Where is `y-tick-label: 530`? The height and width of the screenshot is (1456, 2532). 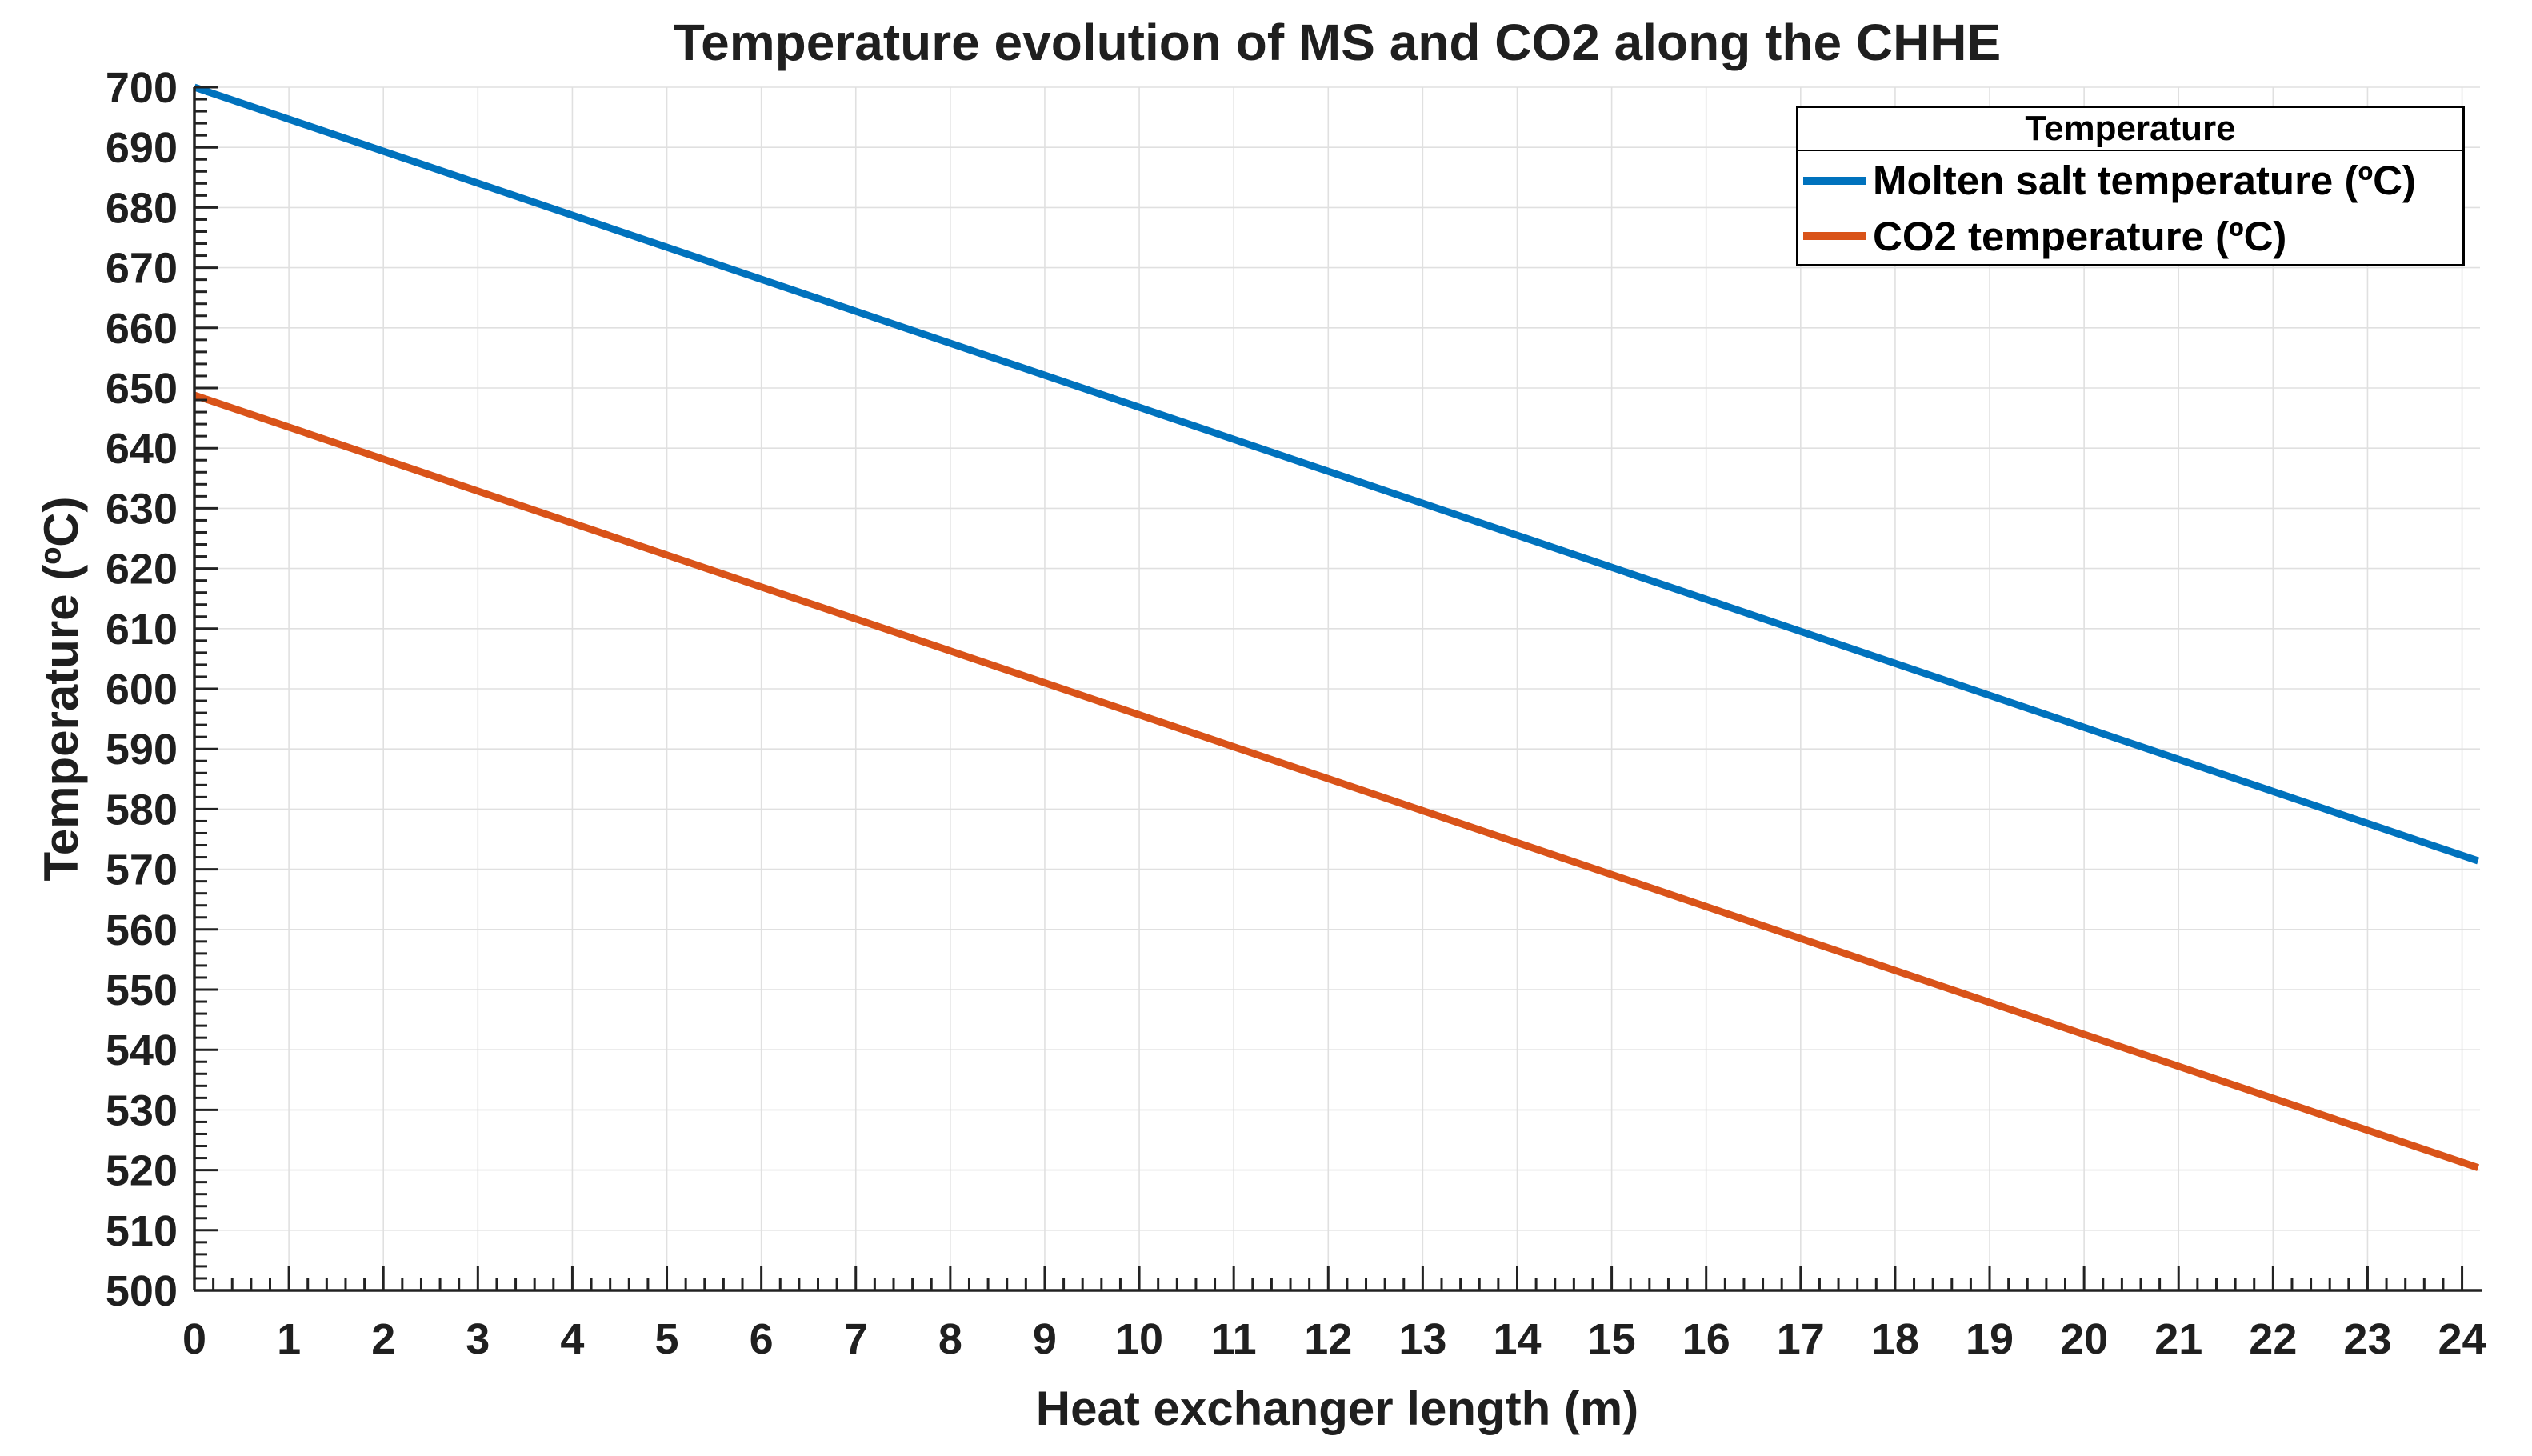 y-tick-label: 530 is located at coordinates (142, 1110).